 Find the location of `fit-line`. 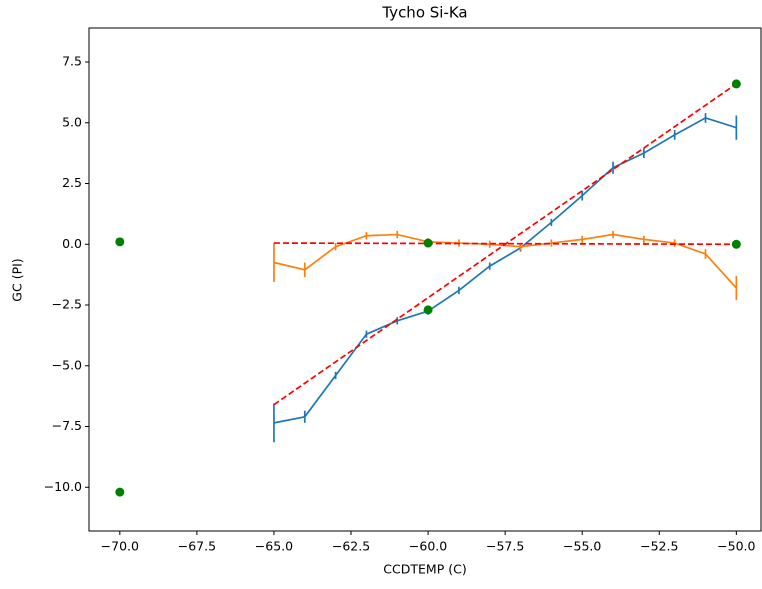

fit-line is located at coordinates (505, 244).